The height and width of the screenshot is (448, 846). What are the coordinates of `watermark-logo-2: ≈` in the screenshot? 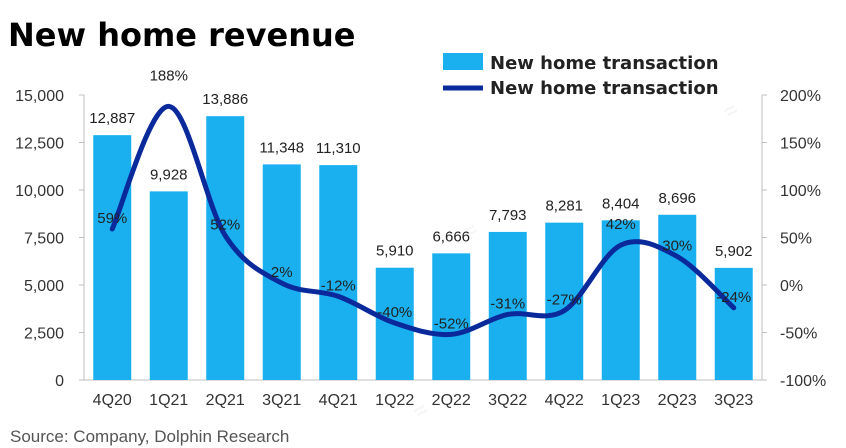 It's located at (731, 110).